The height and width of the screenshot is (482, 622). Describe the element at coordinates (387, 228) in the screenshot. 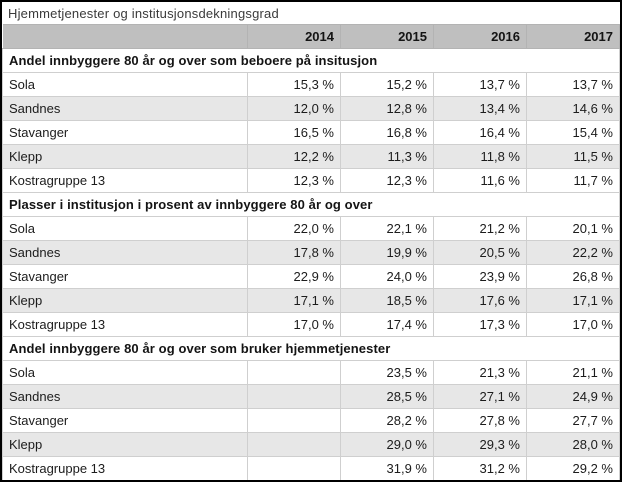

I see `value-cell: 22,1 %` at that location.